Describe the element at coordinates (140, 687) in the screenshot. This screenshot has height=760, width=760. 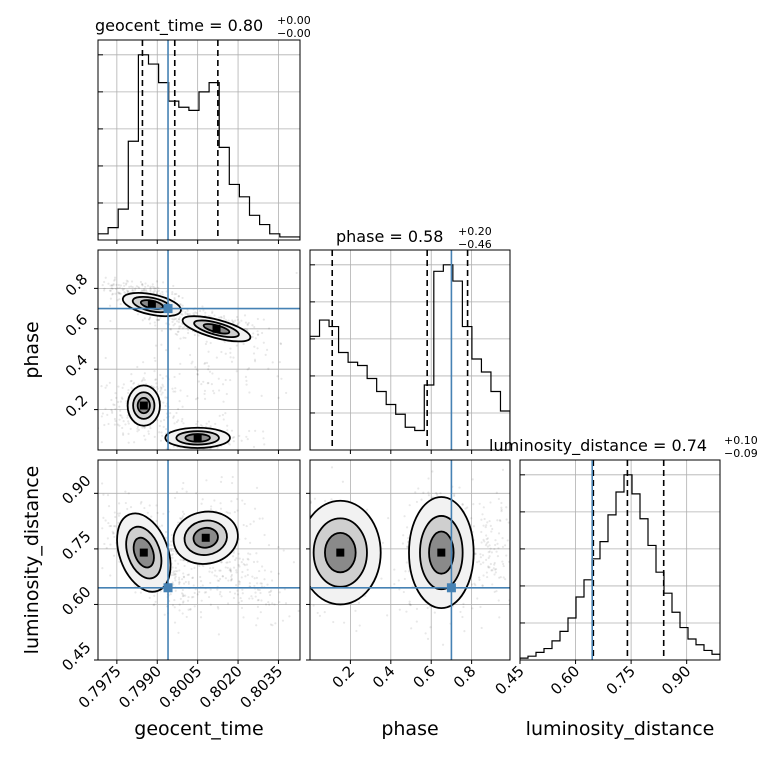
I see `scatter-geocent-time-vs-luminosity-distance-xticklabel-1: 0.7990` at that location.